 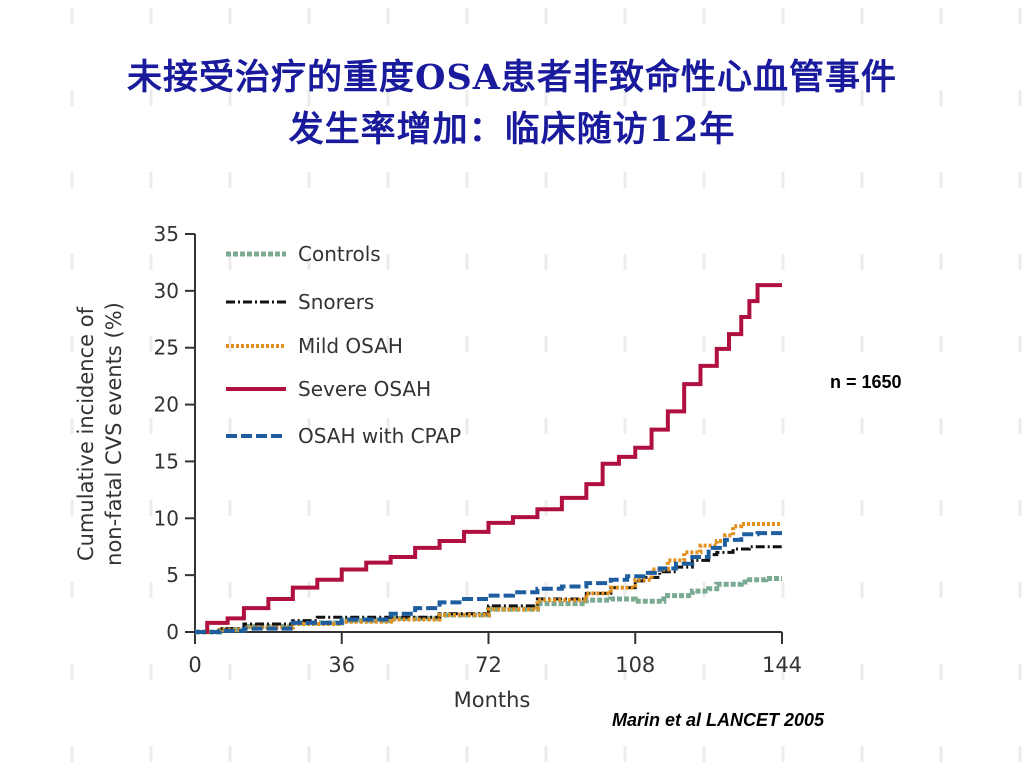 I want to click on series-line-osah-with-cpap, so click(x=488, y=582).